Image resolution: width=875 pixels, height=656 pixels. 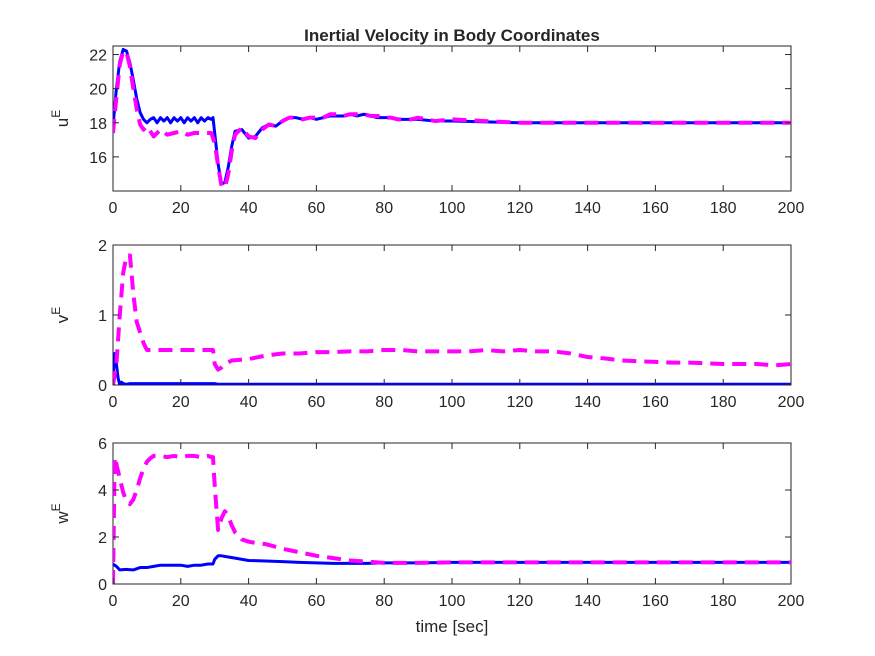 I want to click on figure-title: Inertial Velocity in Body Coordinates, so click(x=452, y=35).